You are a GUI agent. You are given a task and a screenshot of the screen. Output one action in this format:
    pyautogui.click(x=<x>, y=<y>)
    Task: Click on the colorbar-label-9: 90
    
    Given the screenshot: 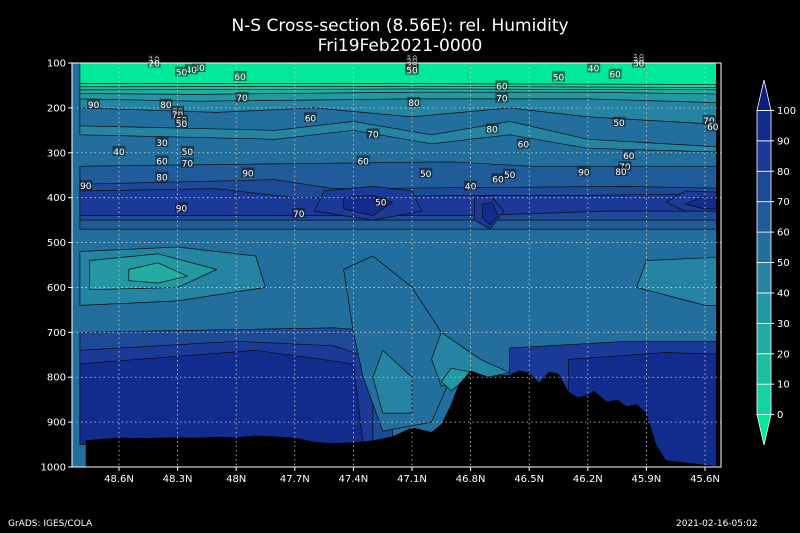 What is the action you would take?
    pyautogui.click(x=783, y=141)
    